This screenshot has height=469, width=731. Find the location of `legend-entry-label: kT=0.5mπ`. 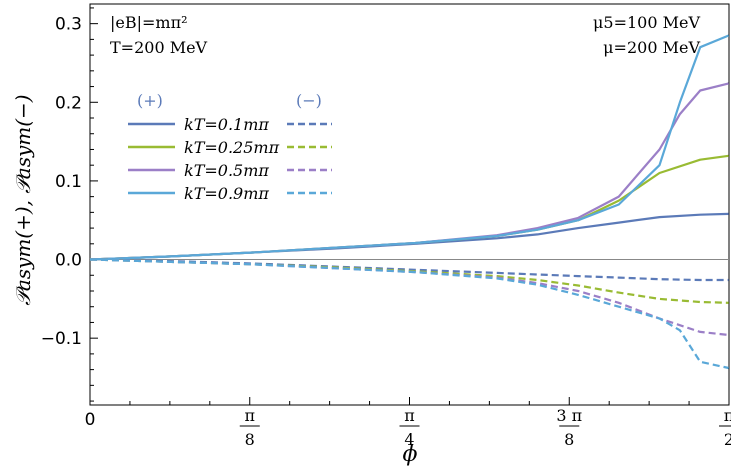

legend-entry-label: kT=0.5mπ is located at coordinates (226, 170).